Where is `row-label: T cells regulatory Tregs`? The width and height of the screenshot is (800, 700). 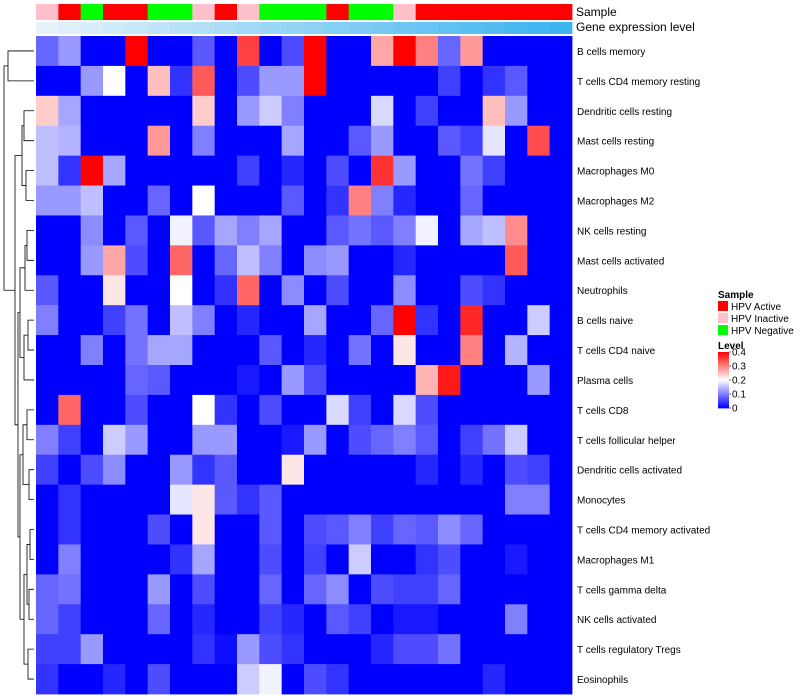
row-label: T cells regulatory Tregs is located at coordinates (629, 650).